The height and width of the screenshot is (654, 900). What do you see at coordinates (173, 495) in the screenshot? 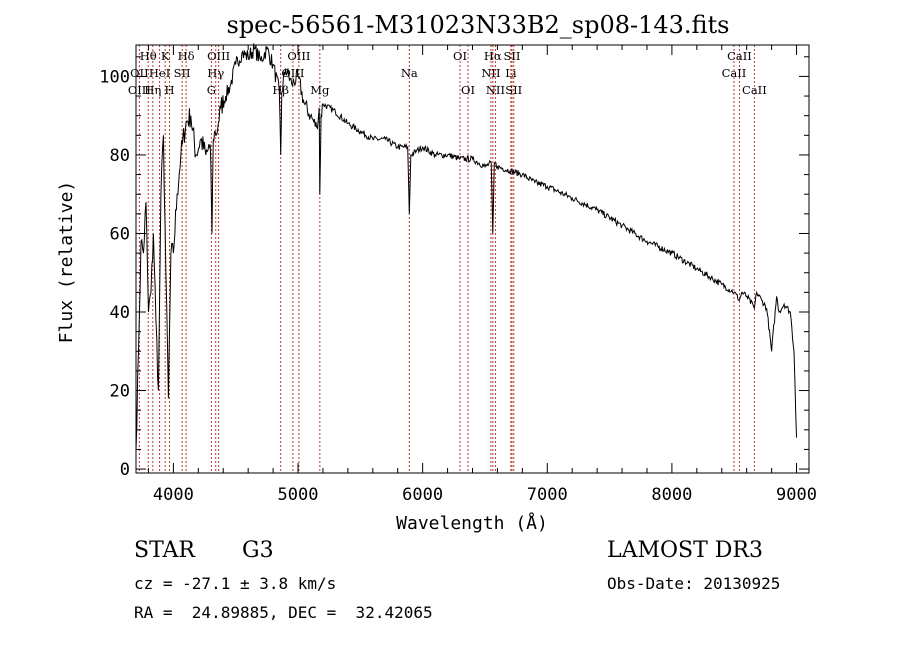
I see `x-tick-label-4000: 4000` at bounding box center [173, 495].